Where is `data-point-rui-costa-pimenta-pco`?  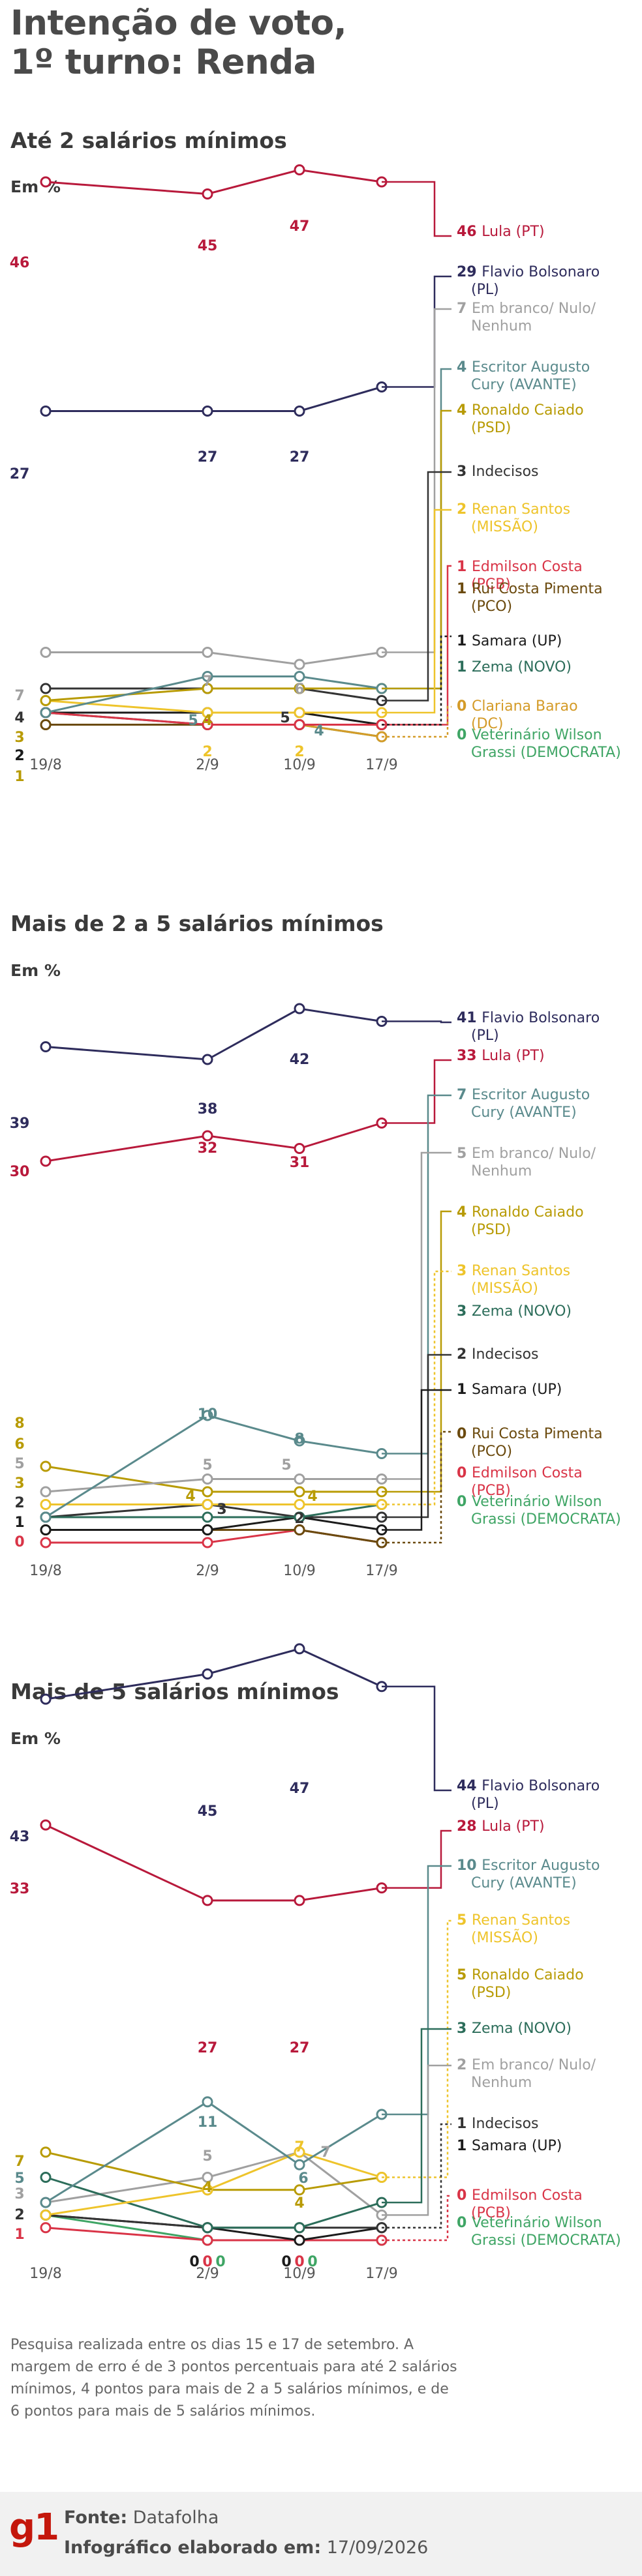 data-point-rui-costa-pimenta-pco is located at coordinates (299, 1529).